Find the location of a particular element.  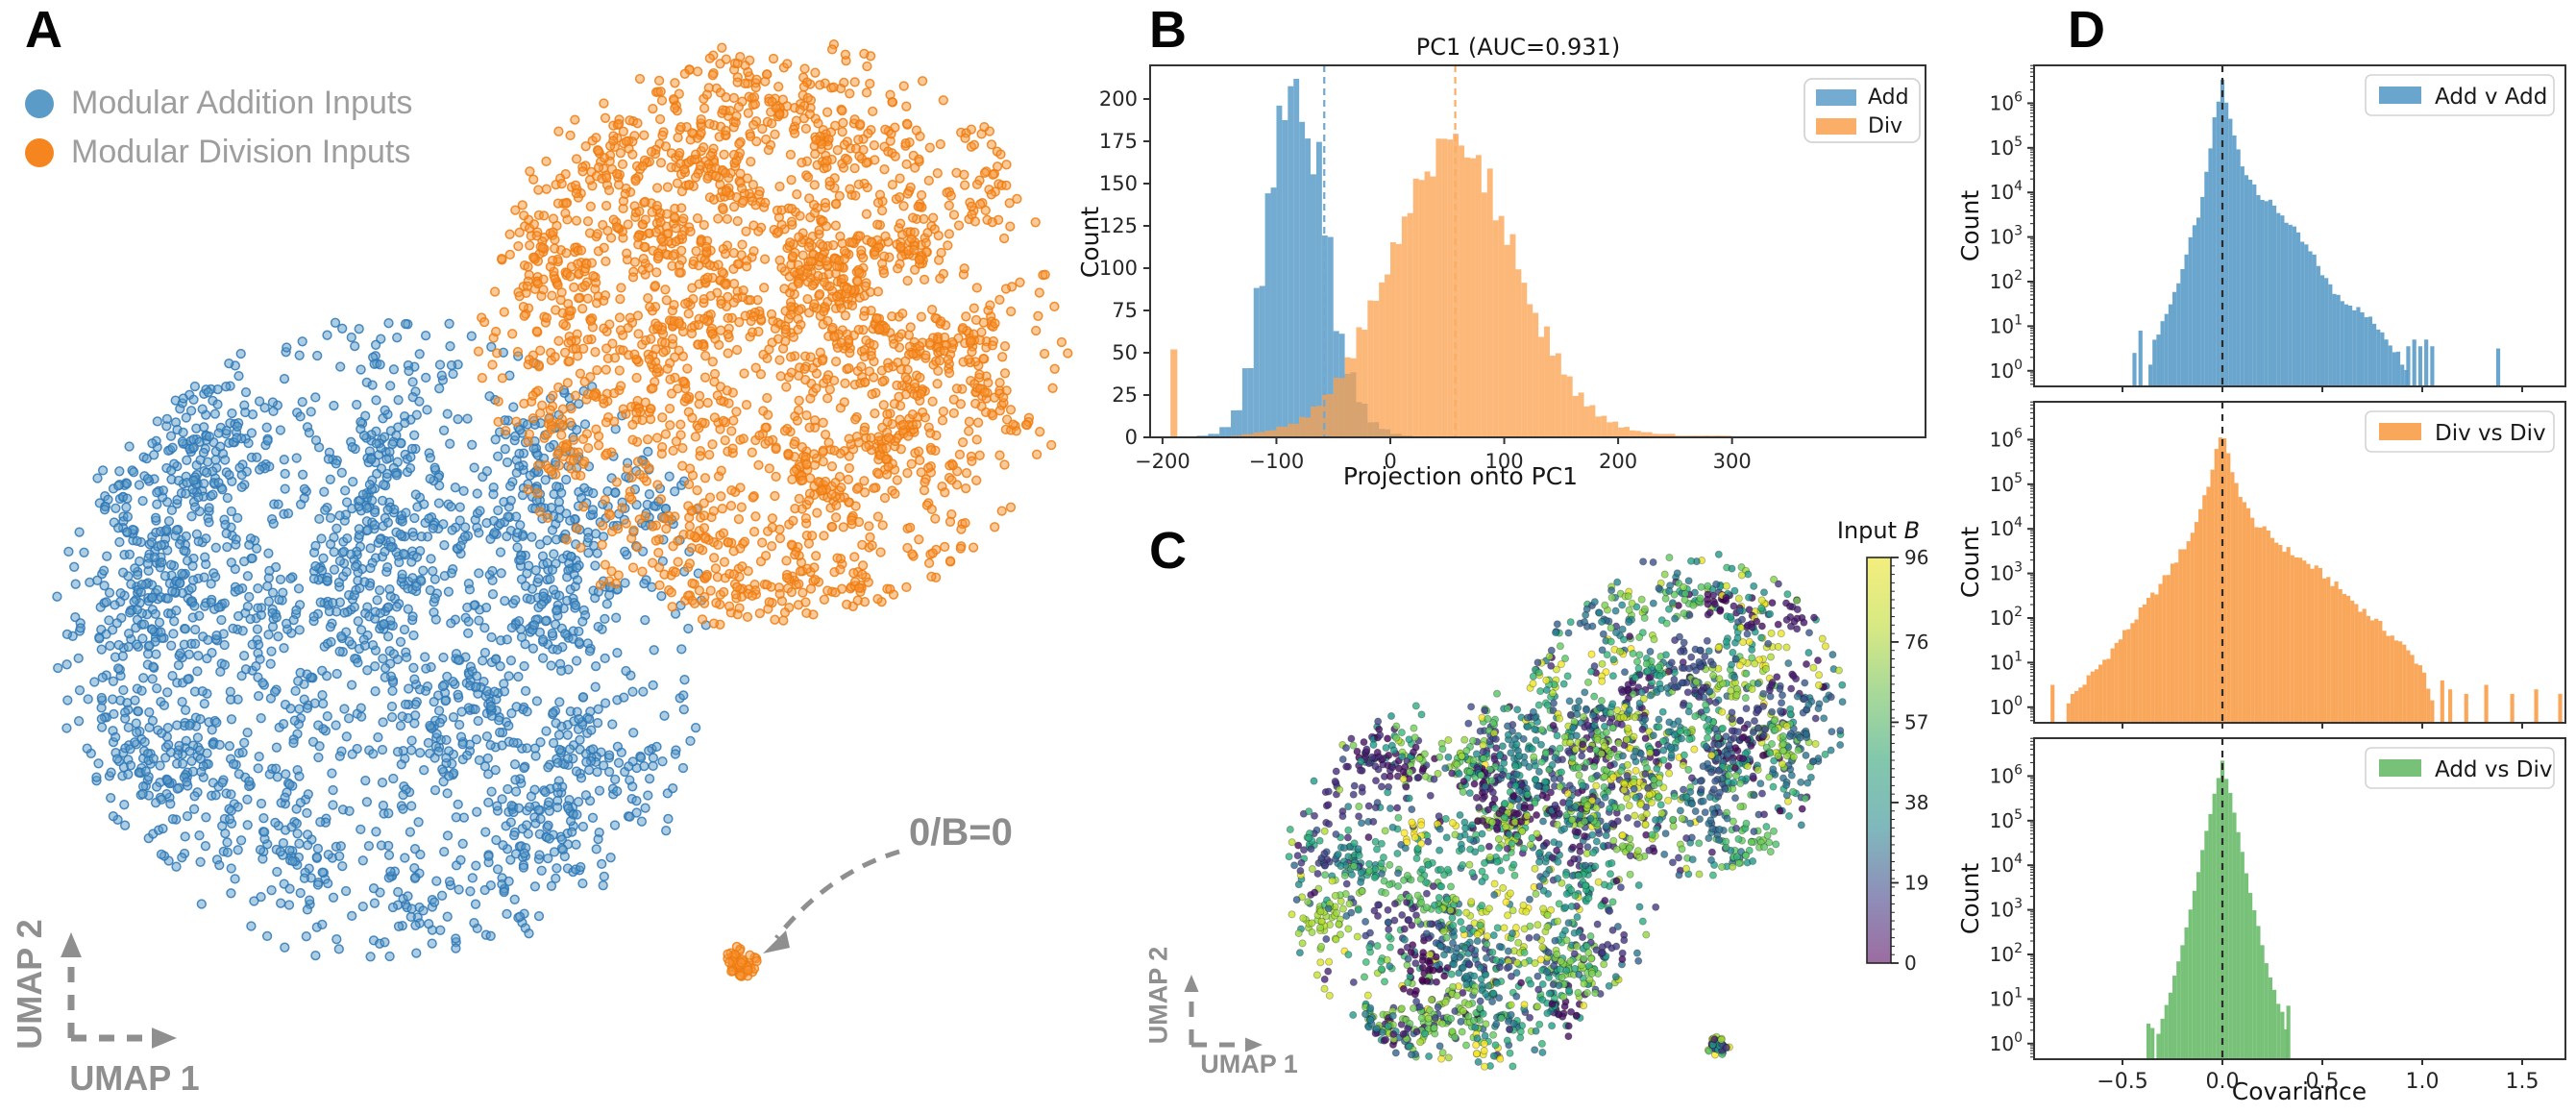

svg-text: 25 is located at coordinates (1125, 396).